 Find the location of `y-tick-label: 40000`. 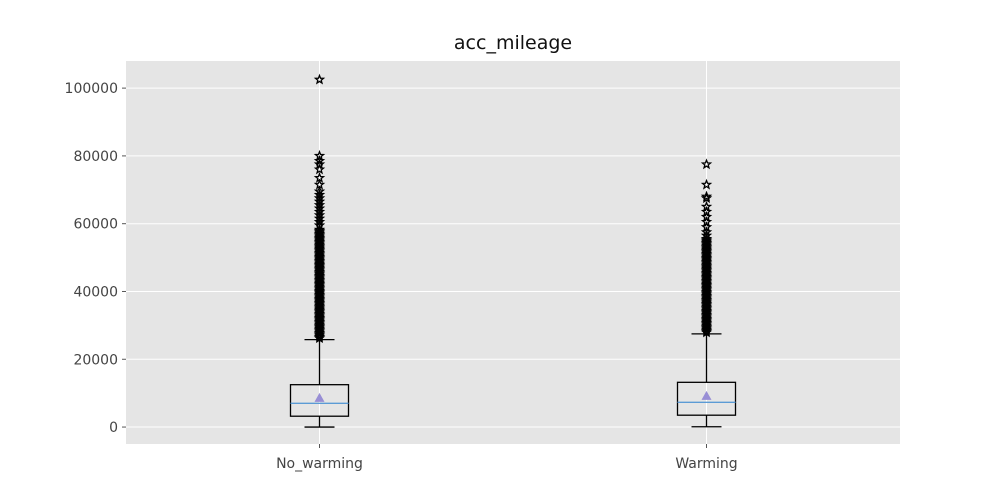

y-tick-label: 40000 is located at coordinates (95, 292).